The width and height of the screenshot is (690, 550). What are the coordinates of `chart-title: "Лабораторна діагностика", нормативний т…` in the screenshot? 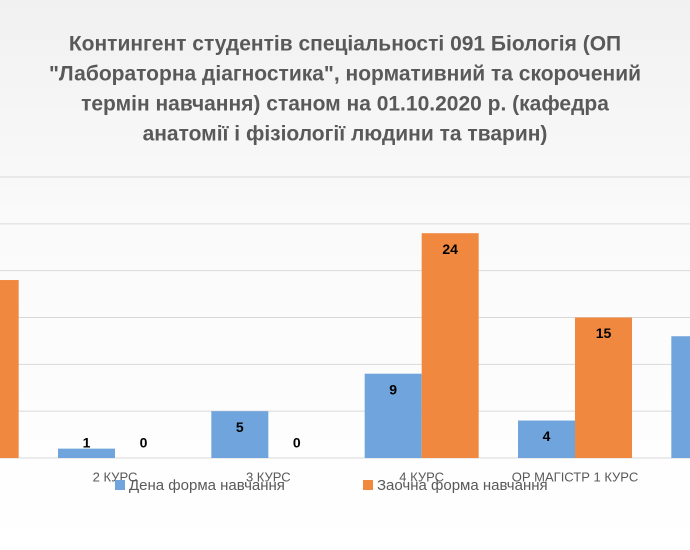 It's located at (345, 74).